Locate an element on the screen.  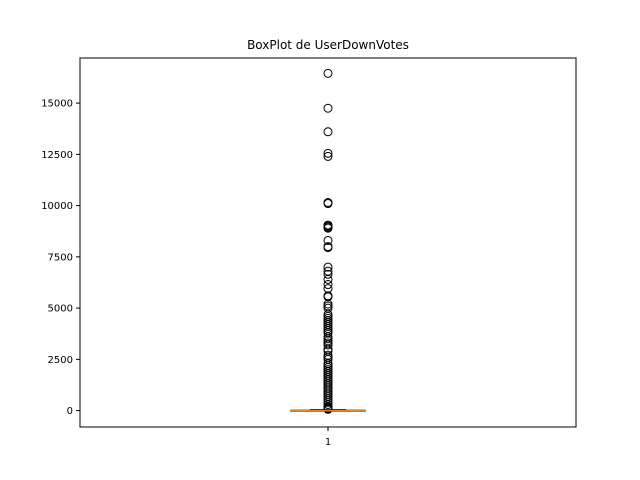
y-tick-label-4: 10000 is located at coordinates (57, 206).